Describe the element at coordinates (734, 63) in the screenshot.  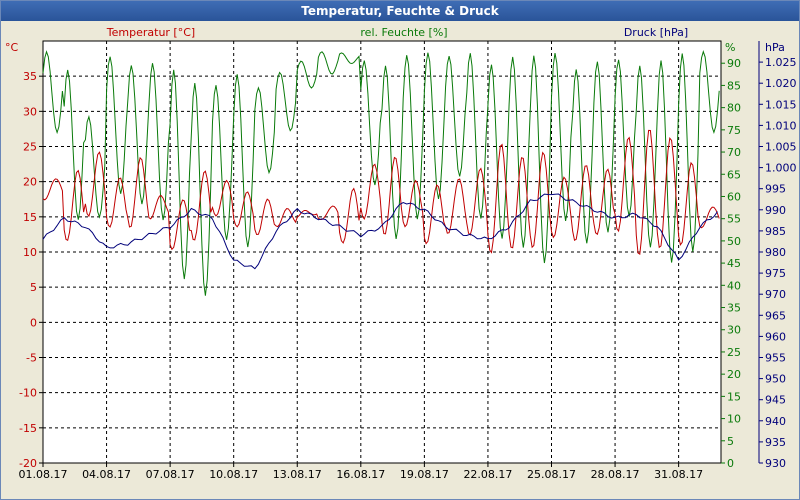
I see `humidity-tick-label: 90` at that location.